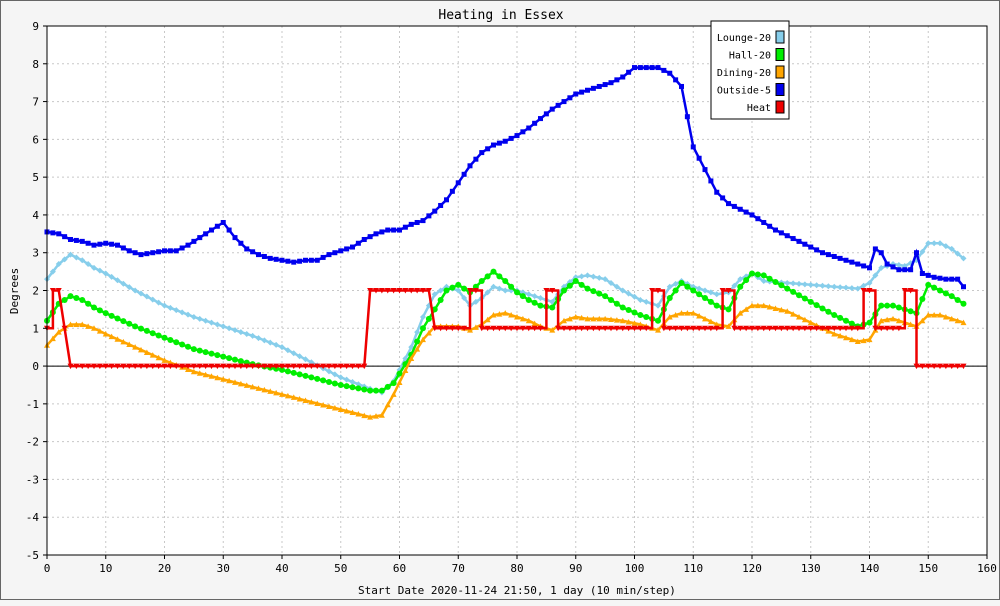 This screenshot has height=606, width=1000. What do you see at coordinates (223, 568) in the screenshot?
I see `x-tick-label: 30` at bounding box center [223, 568].